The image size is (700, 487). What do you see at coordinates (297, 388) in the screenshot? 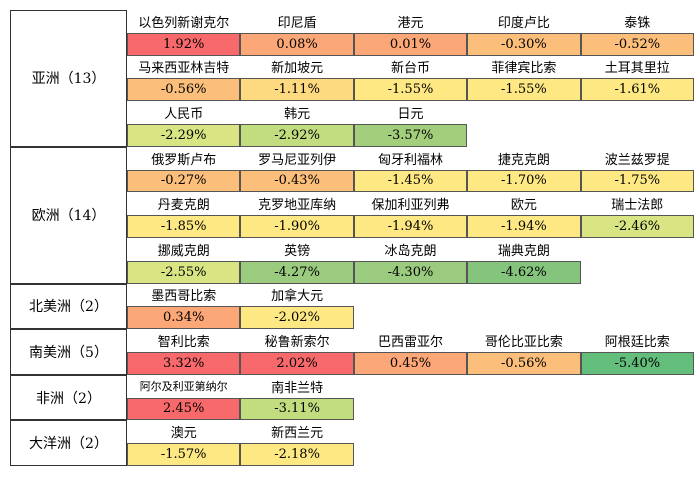
I see `currency-name: 南非兰特` at bounding box center [297, 388].